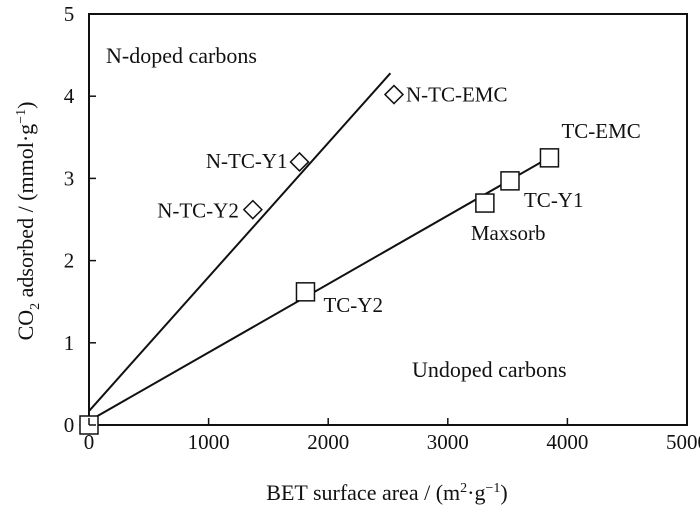 The height and width of the screenshot is (513, 700). What do you see at coordinates (69, 261) in the screenshot?
I see `y-tick-label: 2` at bounding box center [69, 261].